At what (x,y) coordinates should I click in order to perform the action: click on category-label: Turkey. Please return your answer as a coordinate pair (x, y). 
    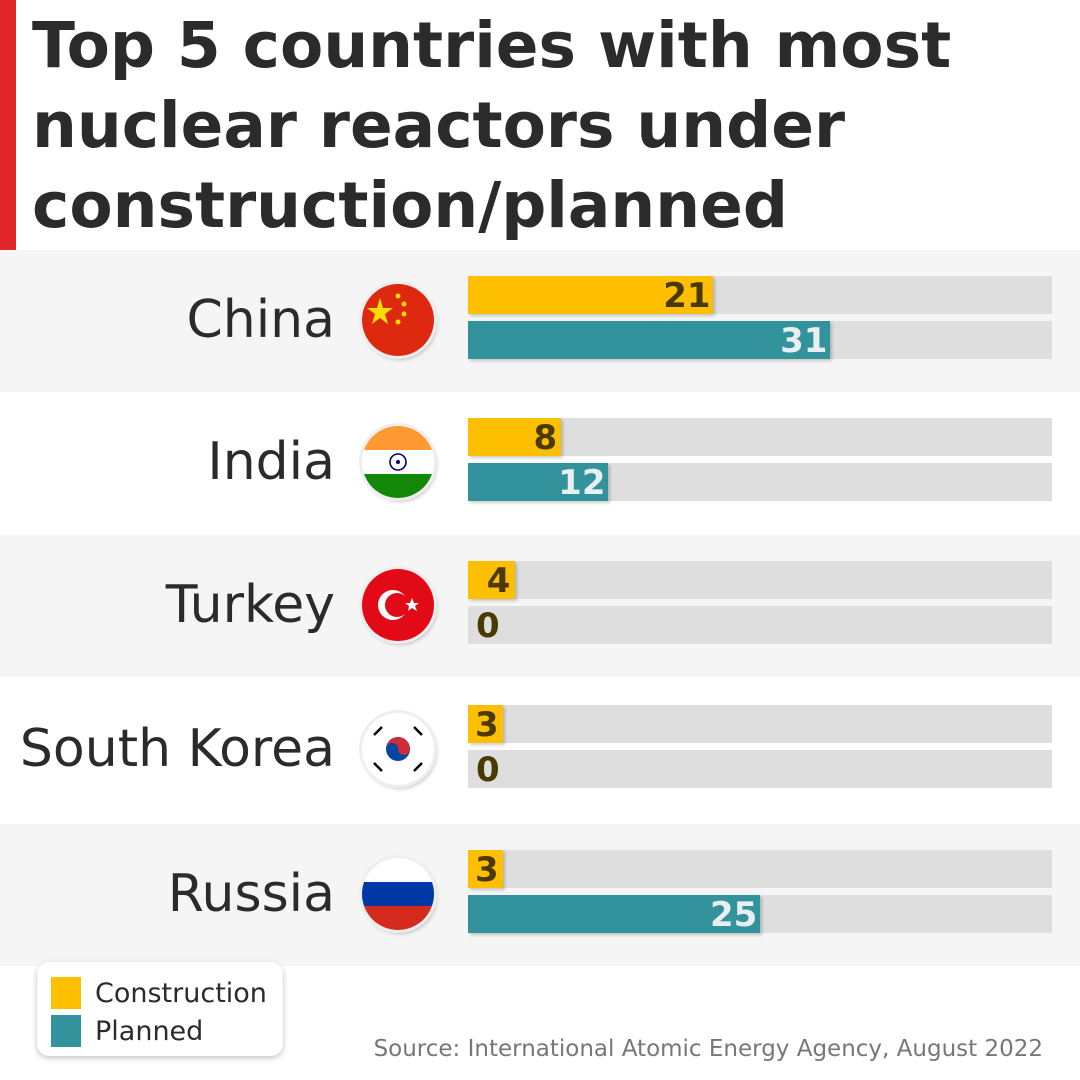
    Looking at the image, I should click on (250, 605).